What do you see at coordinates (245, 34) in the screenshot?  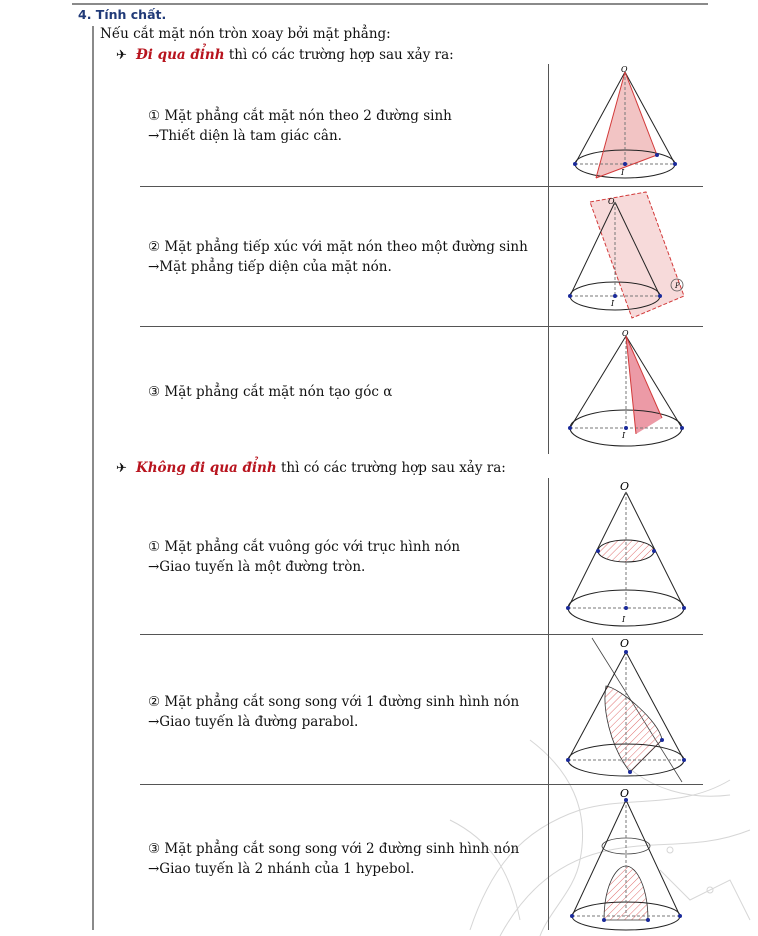 I see `intro-text: Nếu cắt mặt nón tròn xoay bởi mặt phẳng:` at bounding box center [245, 34].